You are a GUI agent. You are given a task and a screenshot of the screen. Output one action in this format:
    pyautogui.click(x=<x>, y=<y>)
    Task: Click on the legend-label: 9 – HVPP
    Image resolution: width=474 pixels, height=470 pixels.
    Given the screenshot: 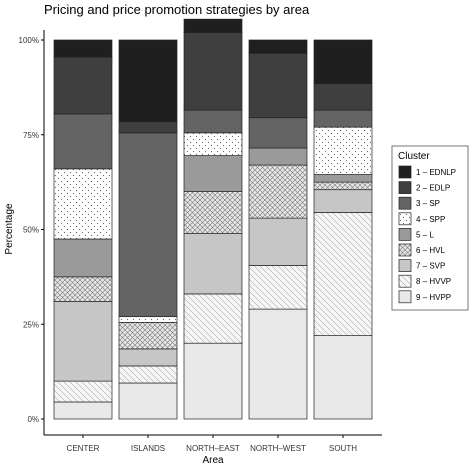 What is the action you would take?
    pyautogui.click(x=433, y=297)
    